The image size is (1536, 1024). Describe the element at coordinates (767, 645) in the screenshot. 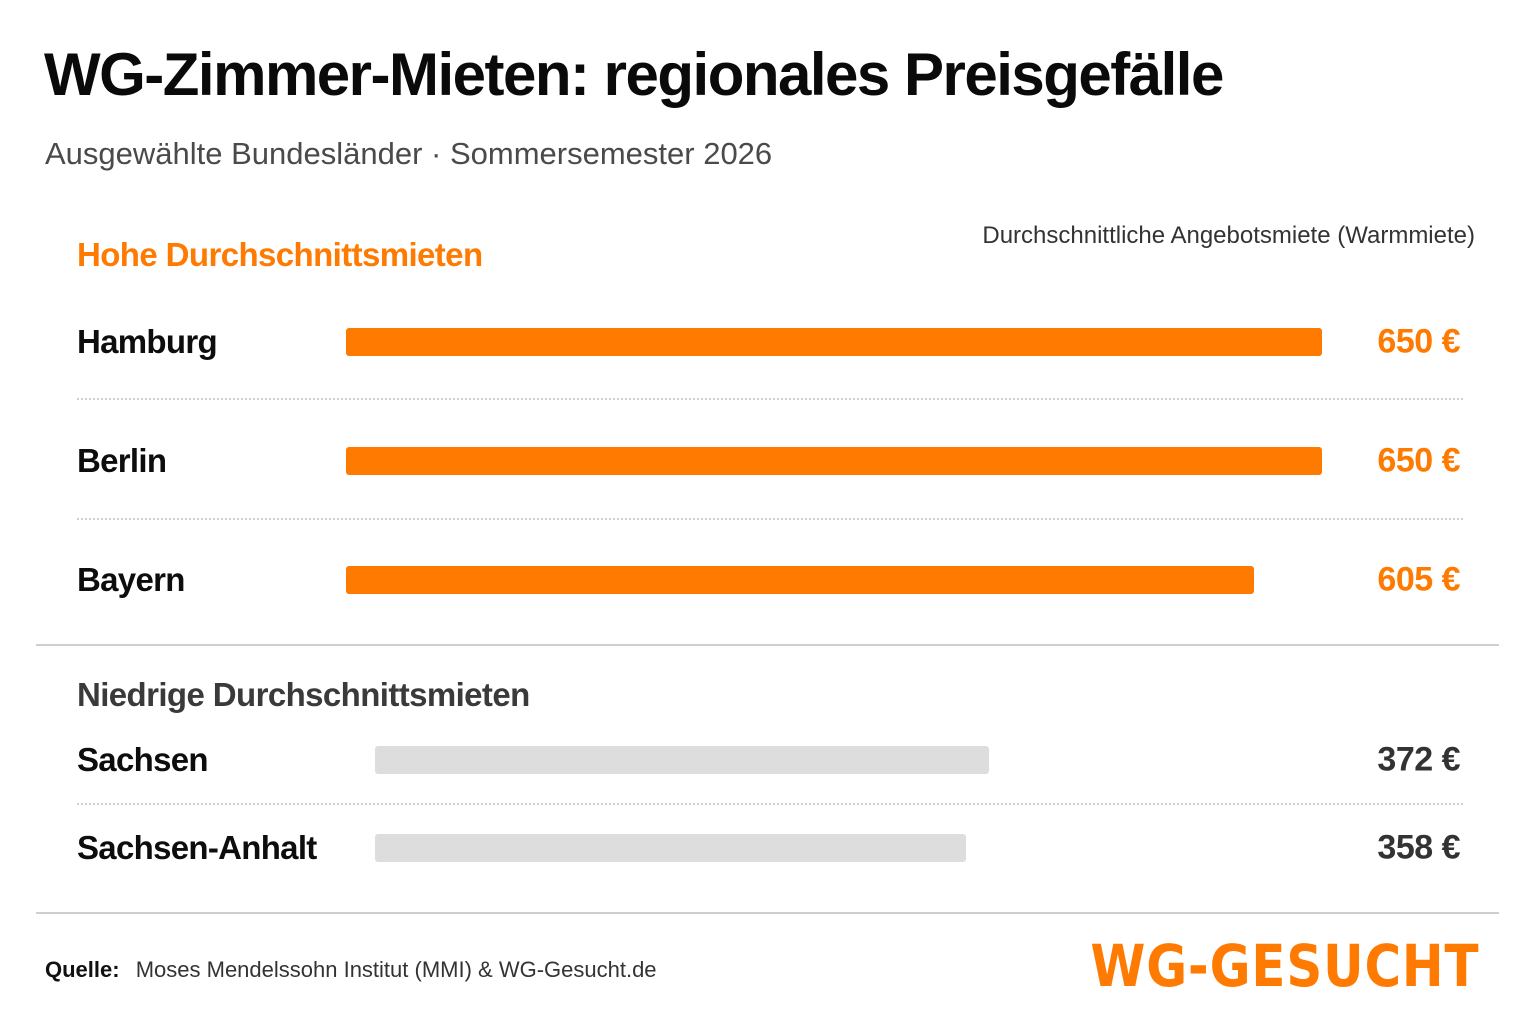

I see `section-divider` at that location.